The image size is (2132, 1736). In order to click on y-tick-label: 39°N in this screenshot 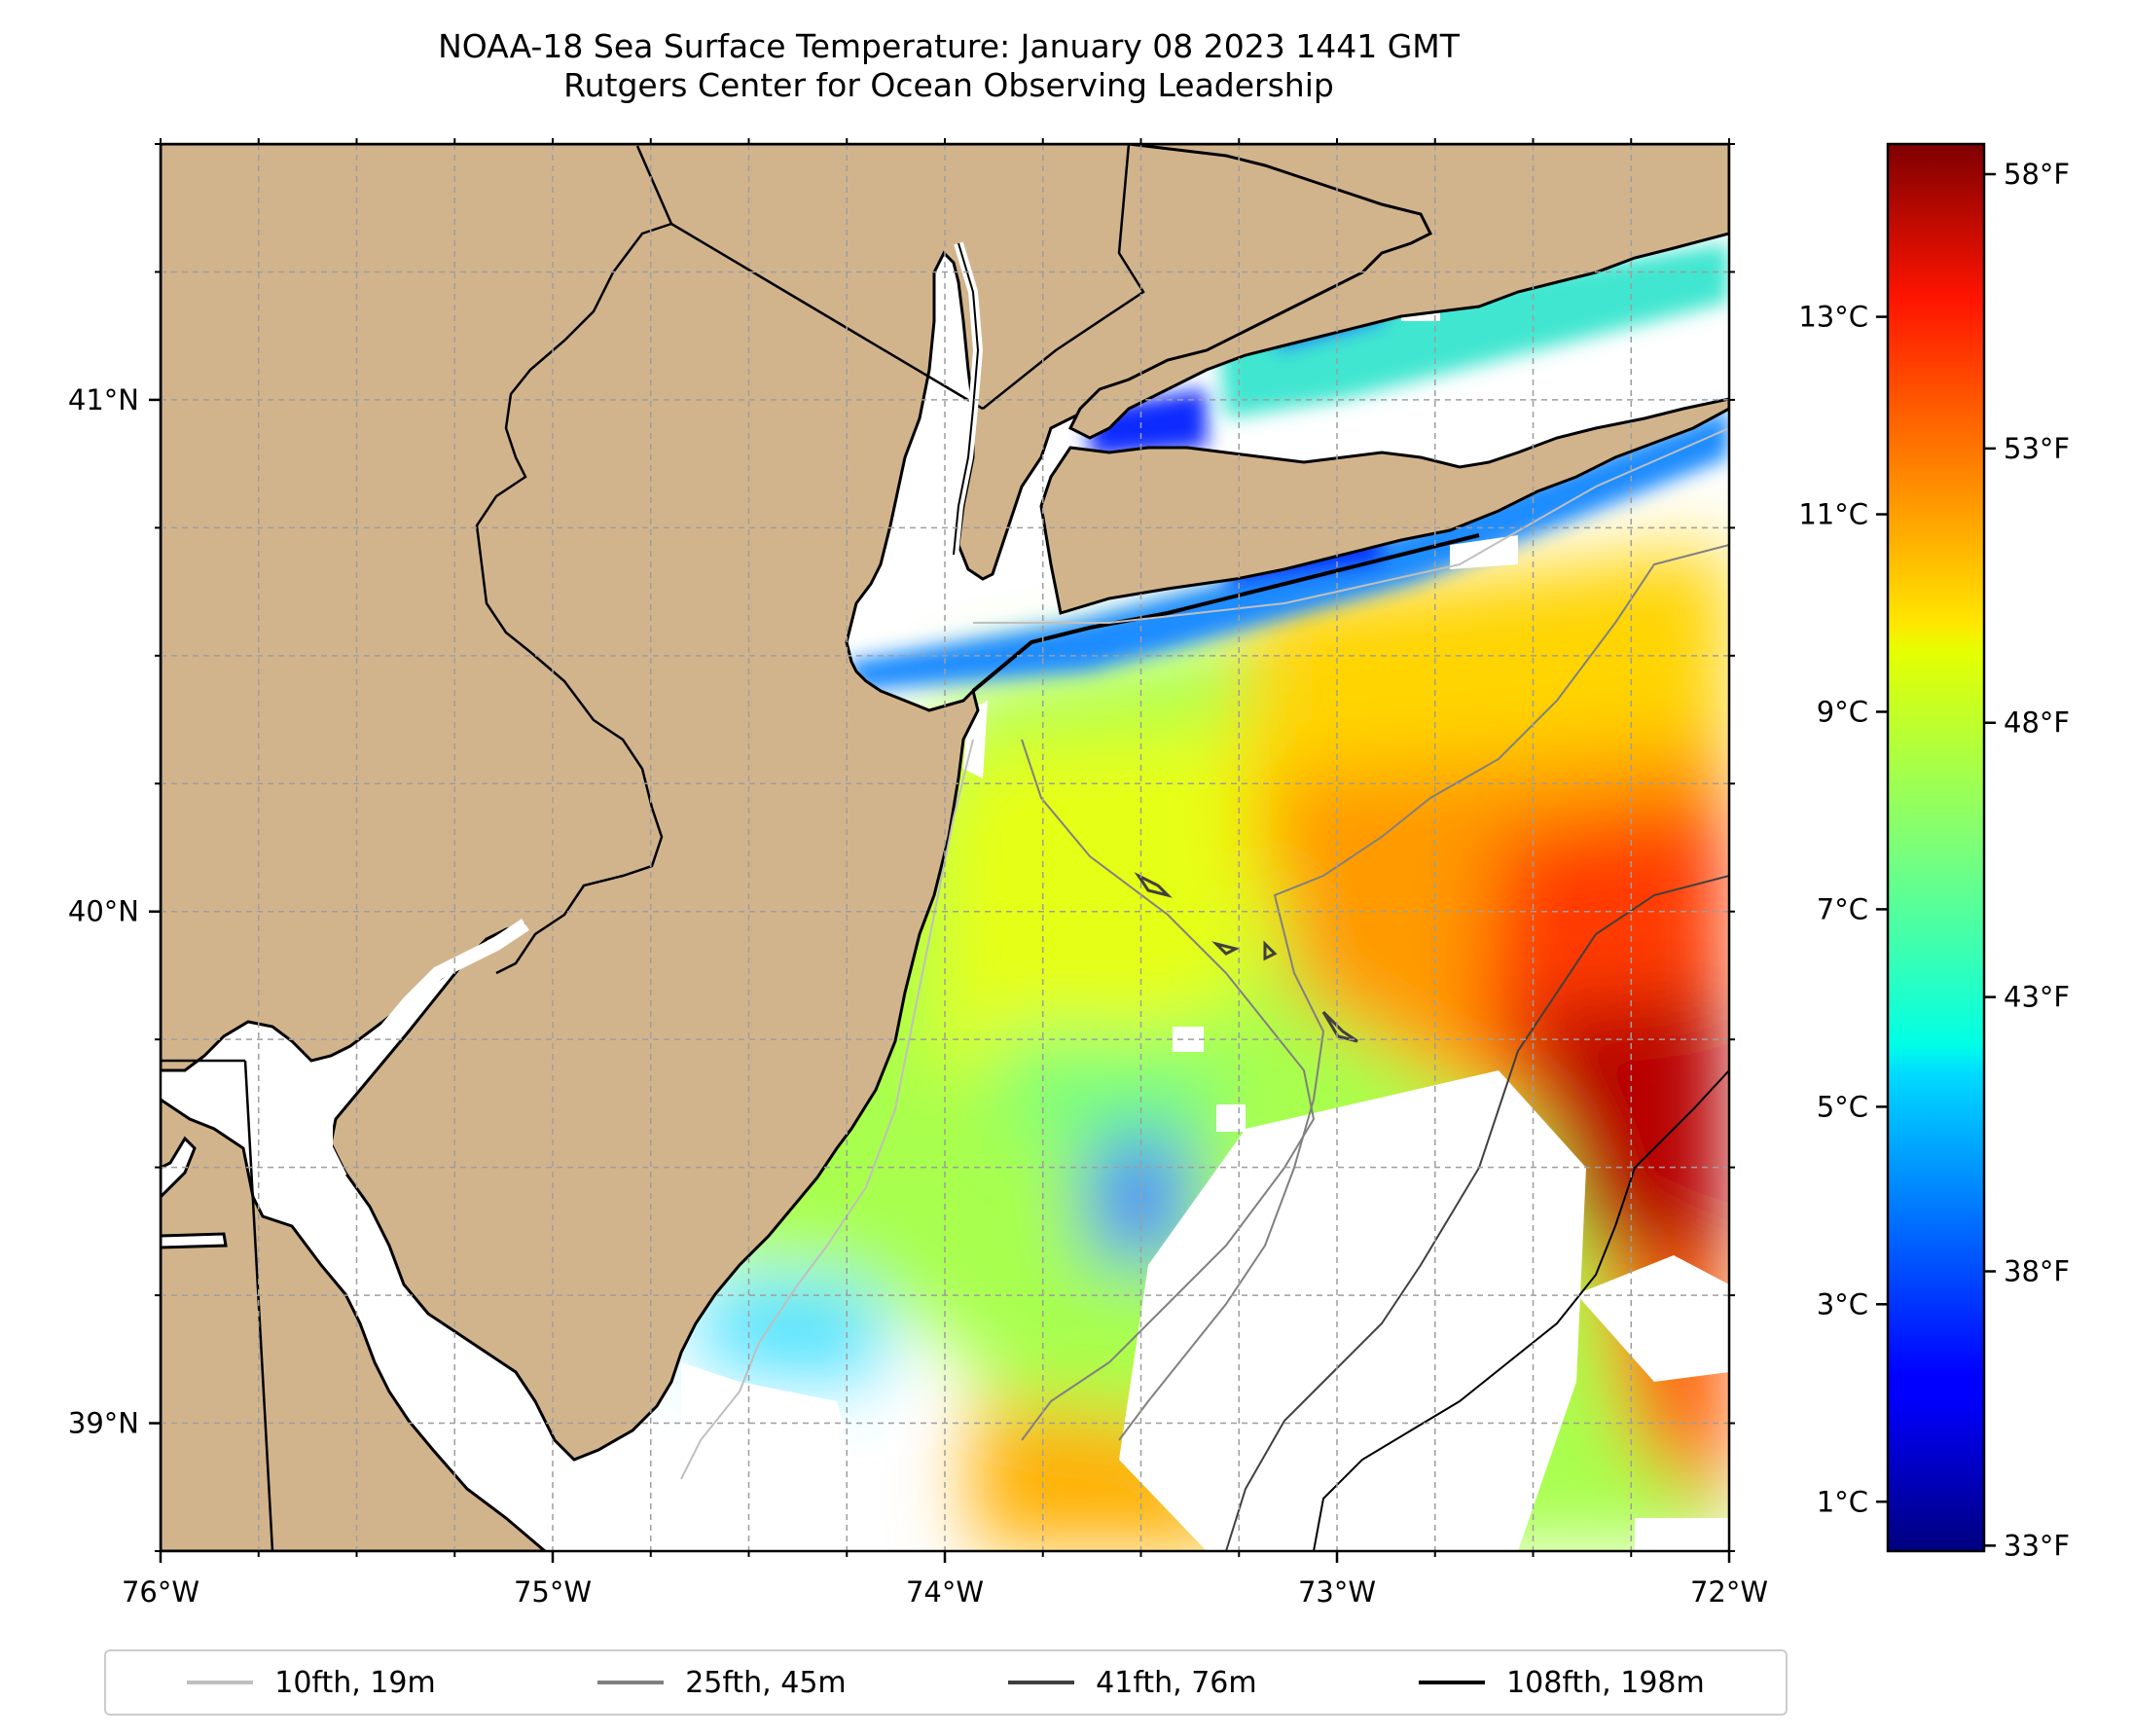, I will do `click(103, 1424)`.